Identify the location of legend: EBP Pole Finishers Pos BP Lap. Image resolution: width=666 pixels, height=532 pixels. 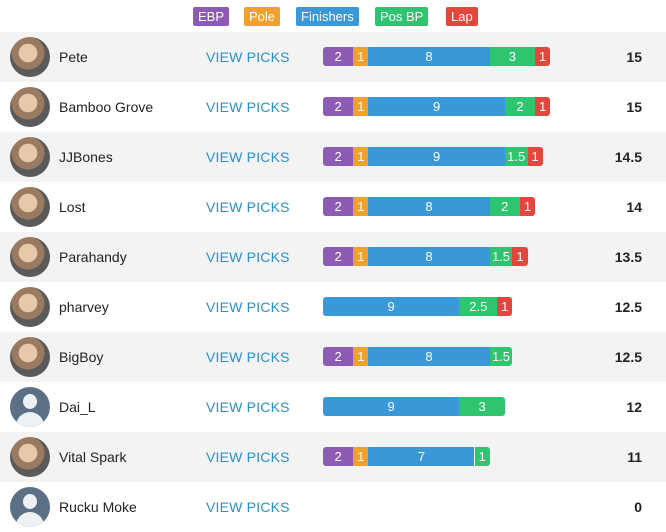
(333, 17).